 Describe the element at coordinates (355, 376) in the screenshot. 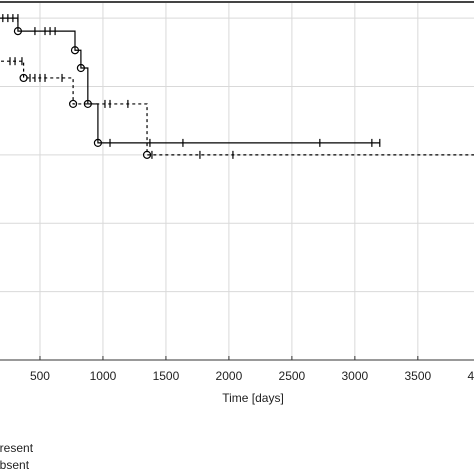

I see `x-tick-label: 3000` at that location.